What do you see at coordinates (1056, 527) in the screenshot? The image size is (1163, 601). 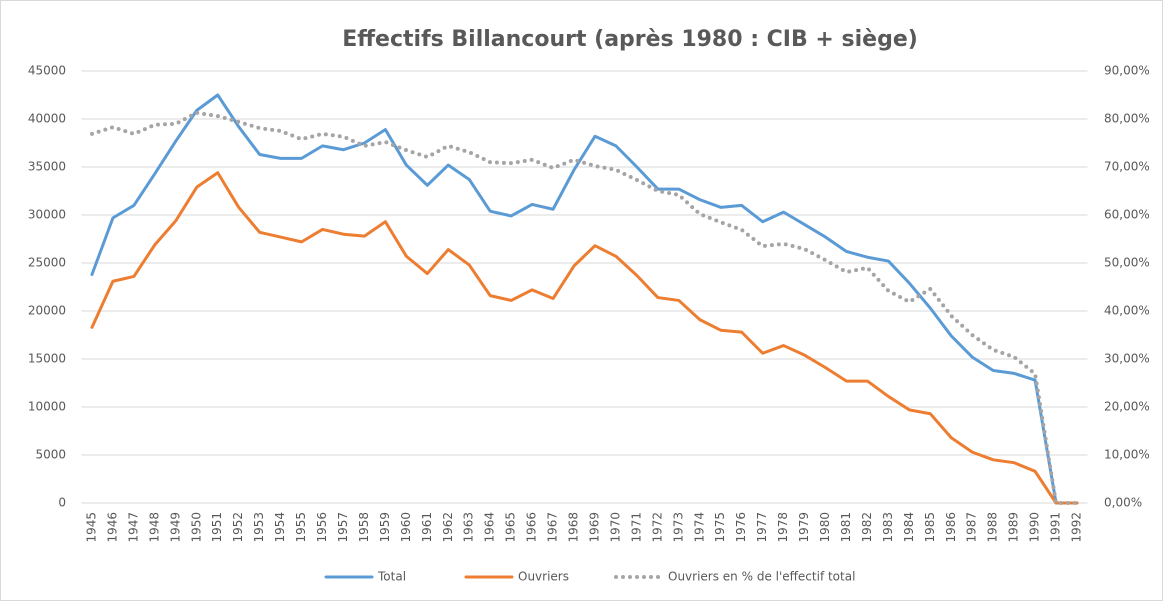 I see `x-tick-label: 1991` at bounding box center [1056, 527].